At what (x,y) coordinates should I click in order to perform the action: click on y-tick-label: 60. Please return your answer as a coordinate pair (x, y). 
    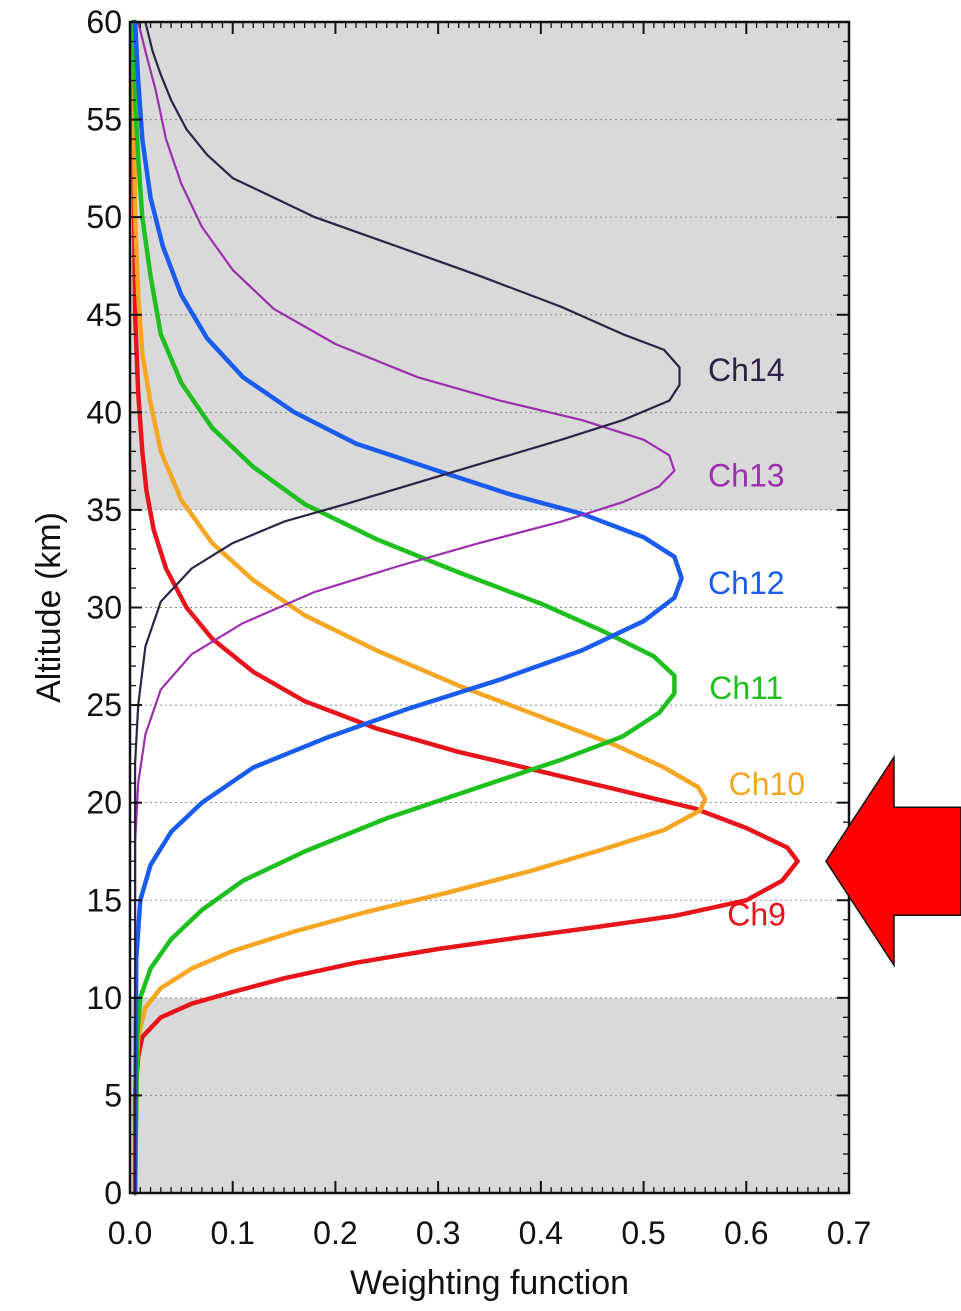
    Looking at the image, I should click on (104, 22).